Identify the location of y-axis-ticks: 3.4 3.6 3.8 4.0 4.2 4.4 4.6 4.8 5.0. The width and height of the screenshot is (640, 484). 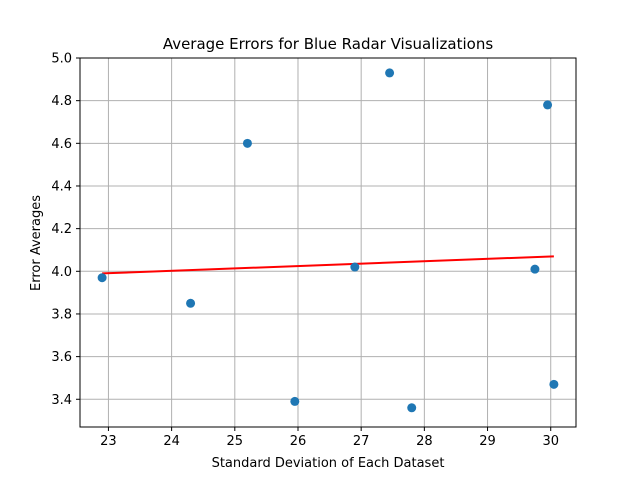
(65, 230).